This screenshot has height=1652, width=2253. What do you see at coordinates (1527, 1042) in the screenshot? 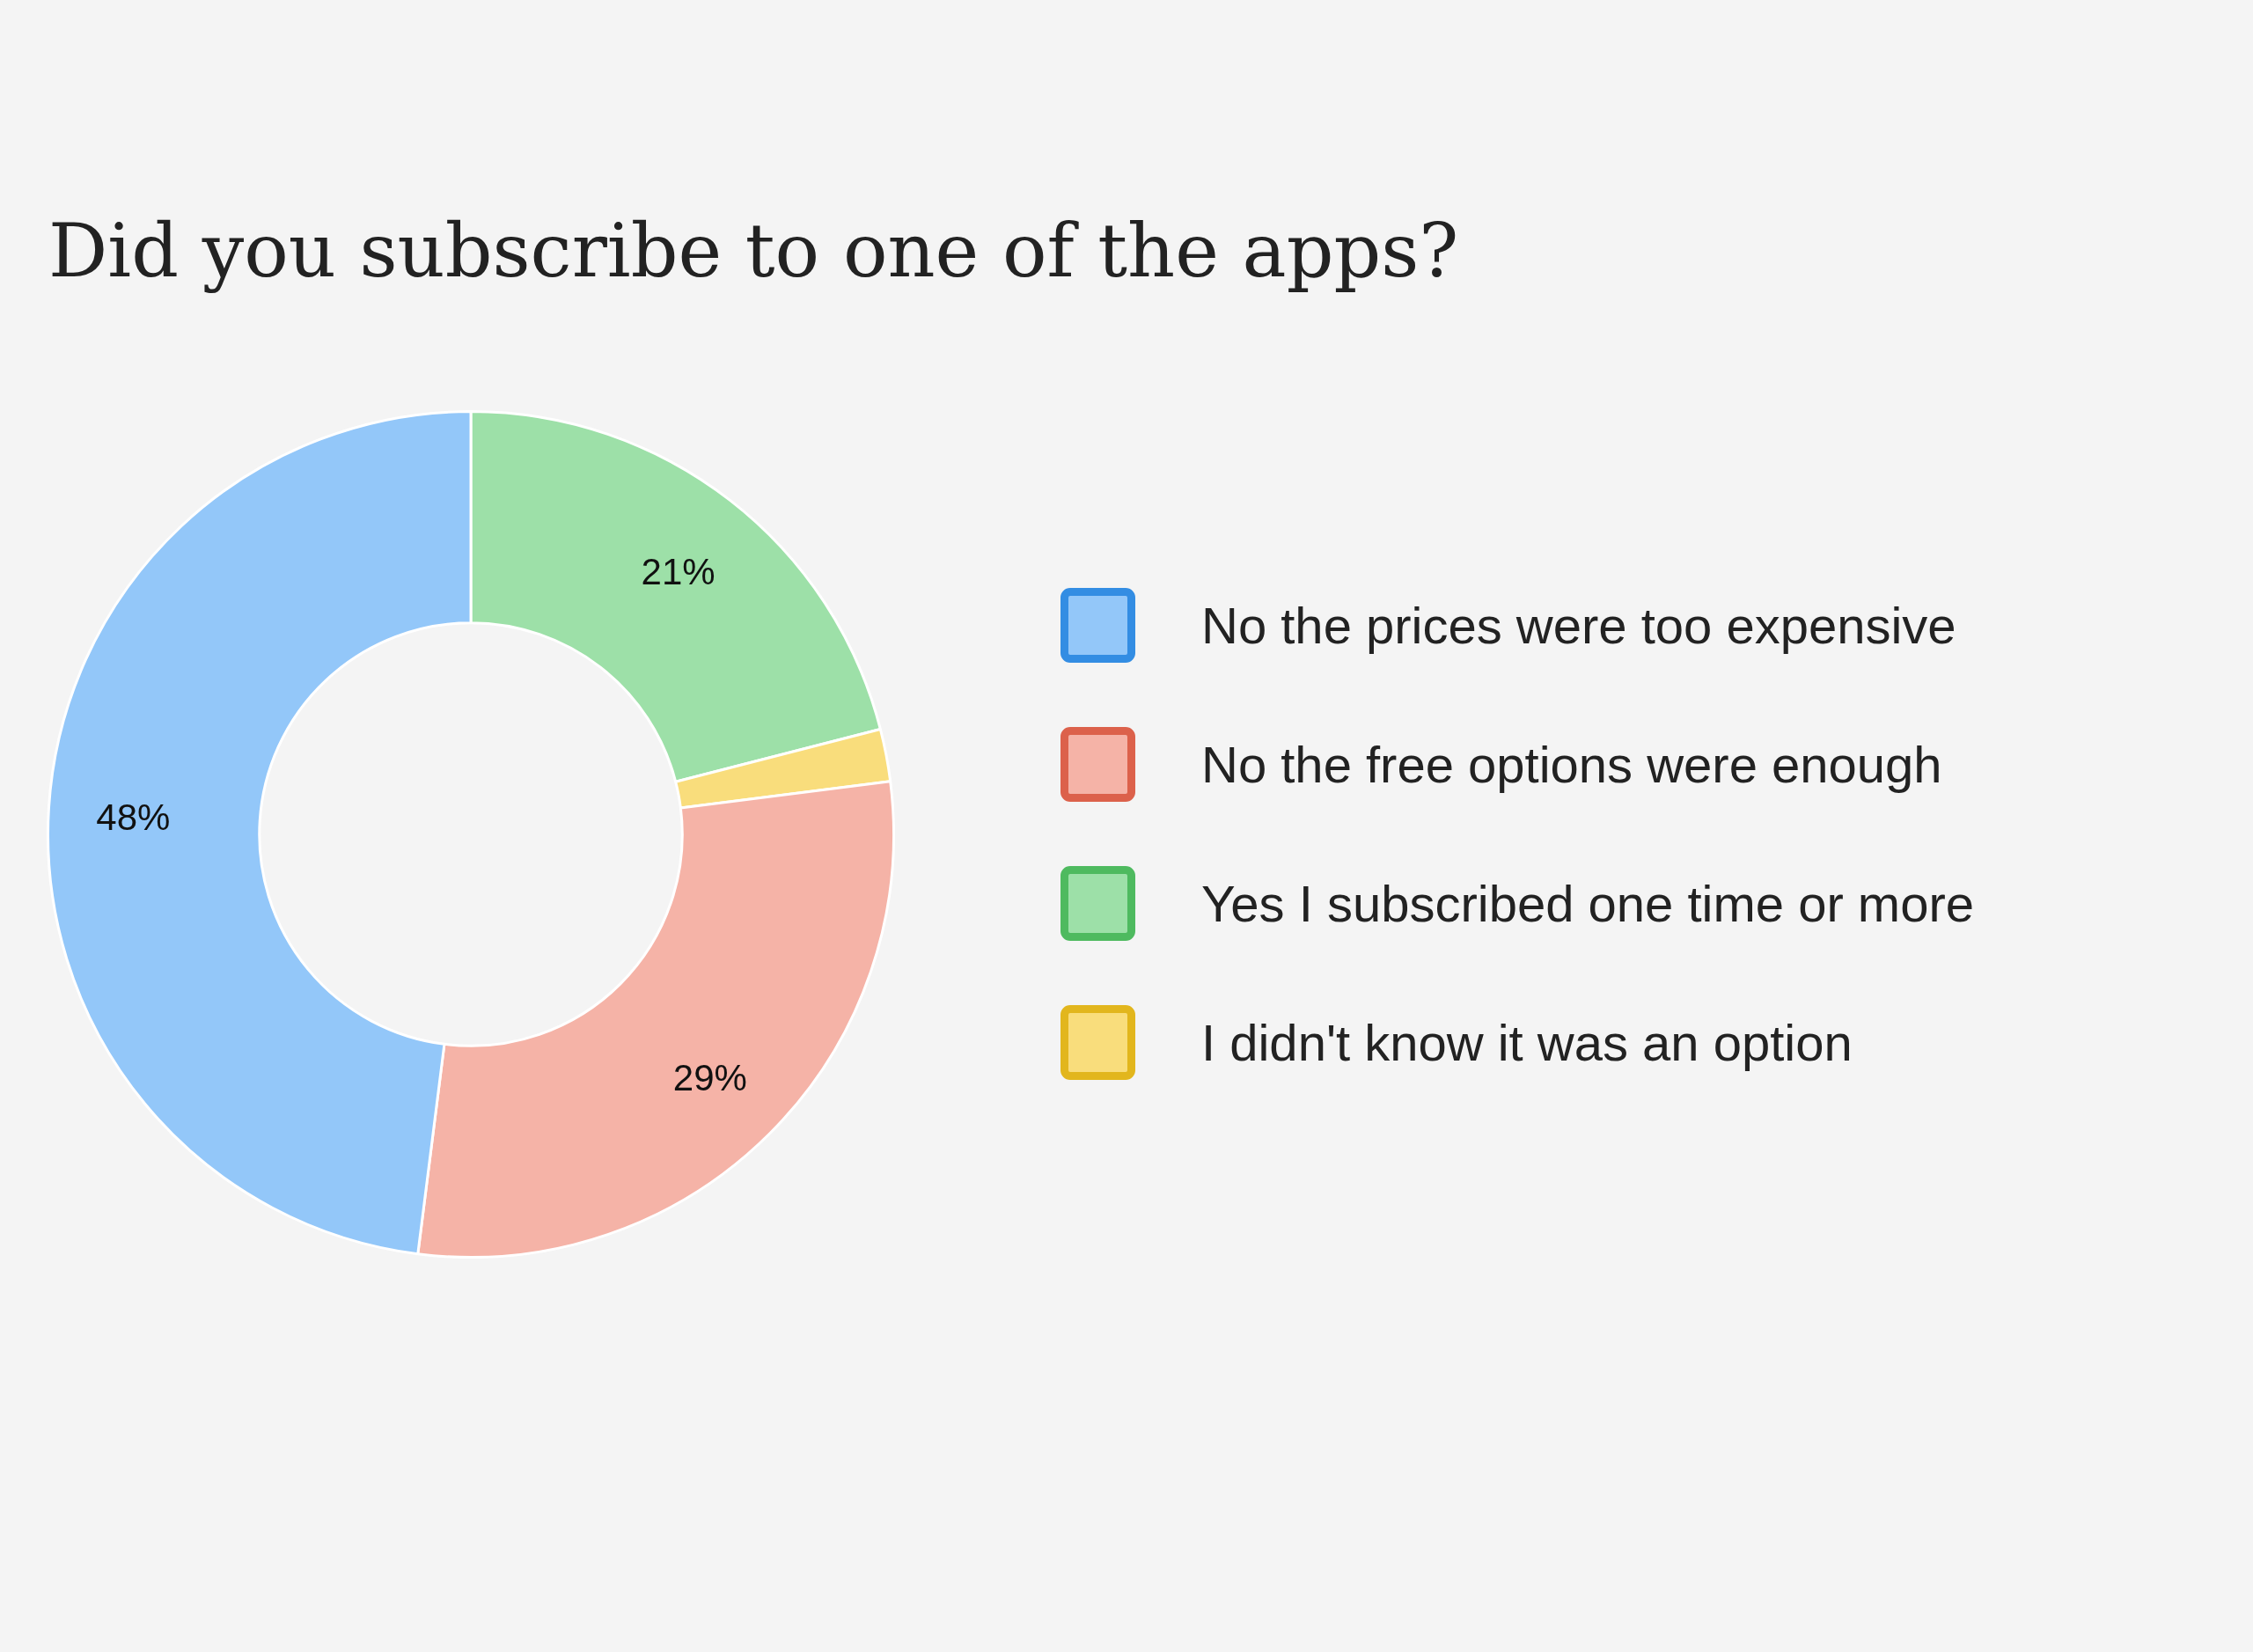
I see `legend-label: I didn't know it was an option` at bounding box center [1527, 1042].